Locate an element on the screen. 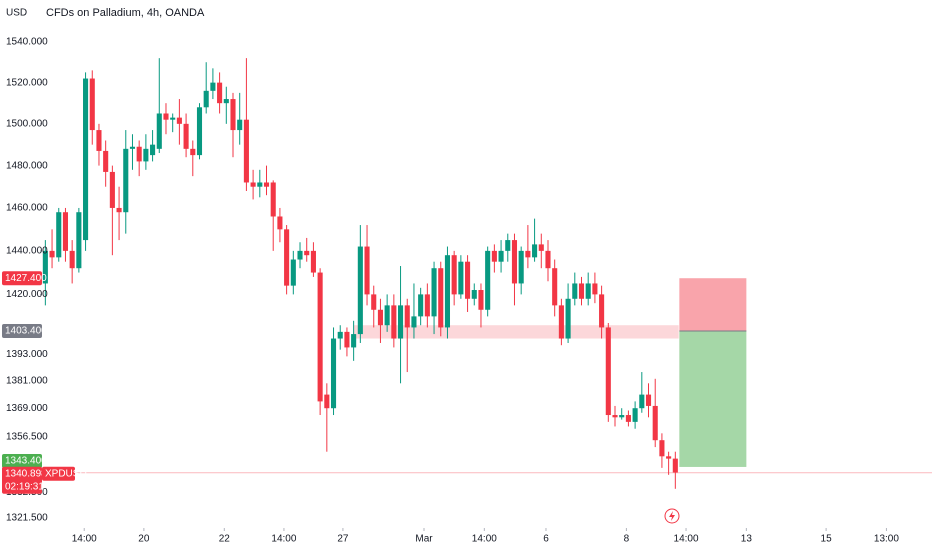 This screenshot has height=550, width=932. symbol-box is located at coordinates (58, 473).